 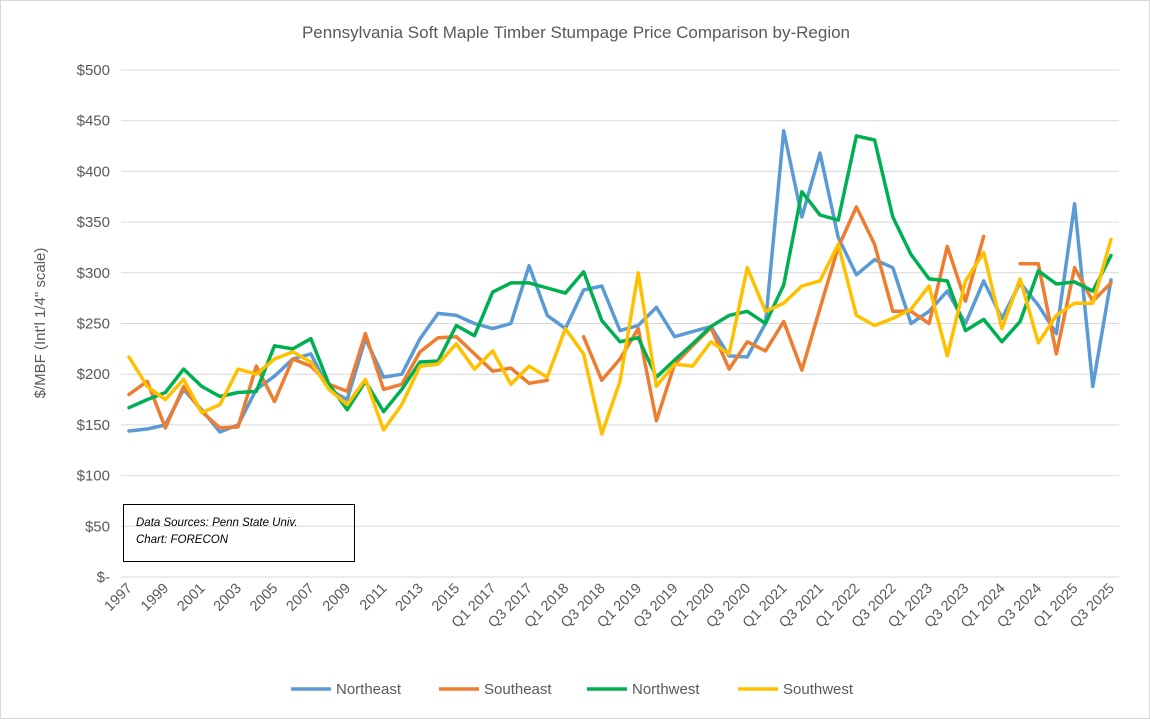 I want to click on x-tick-label: 2011, so click(x=373, y=597).